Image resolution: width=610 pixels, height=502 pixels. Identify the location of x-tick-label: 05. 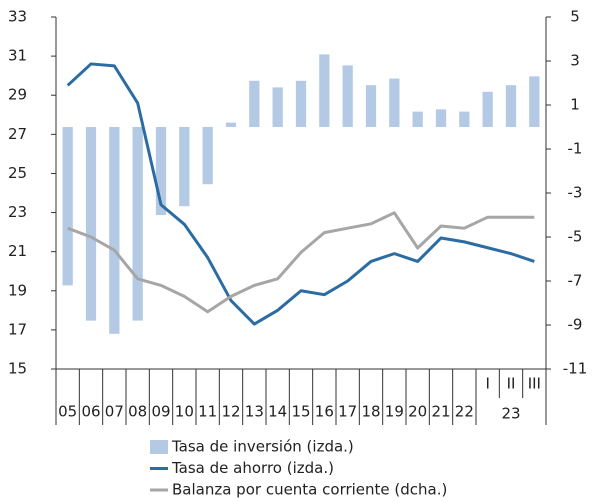
(67, 412).